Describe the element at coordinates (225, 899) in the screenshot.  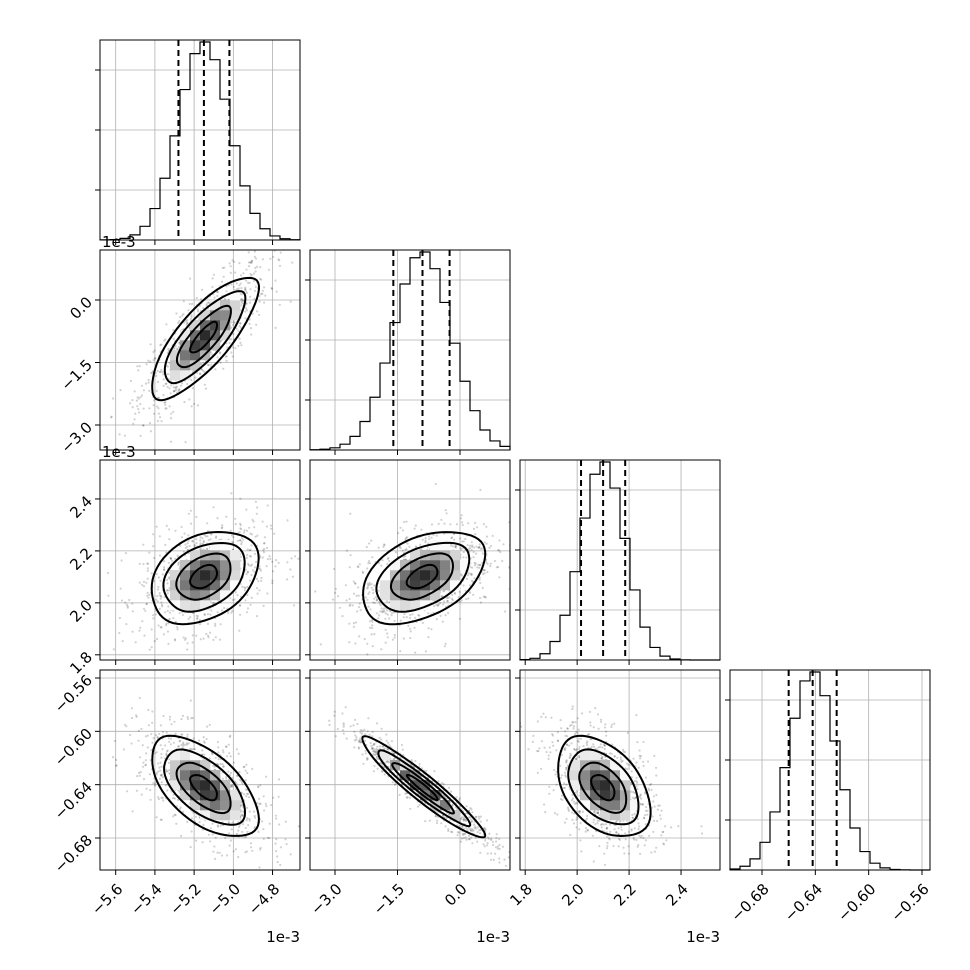
I see `x-tick-label-0-3: −5.0` at that location.